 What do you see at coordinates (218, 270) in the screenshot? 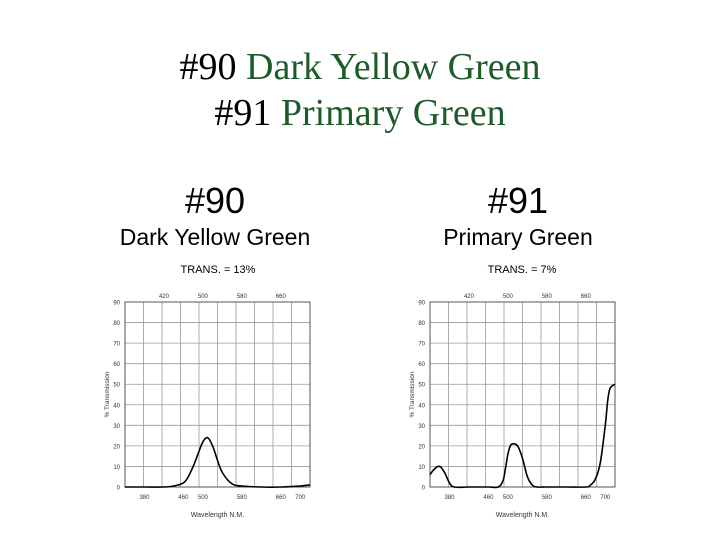
I see `trans-annotation: TRANS. = 13%` at bounding box center [218, 270].